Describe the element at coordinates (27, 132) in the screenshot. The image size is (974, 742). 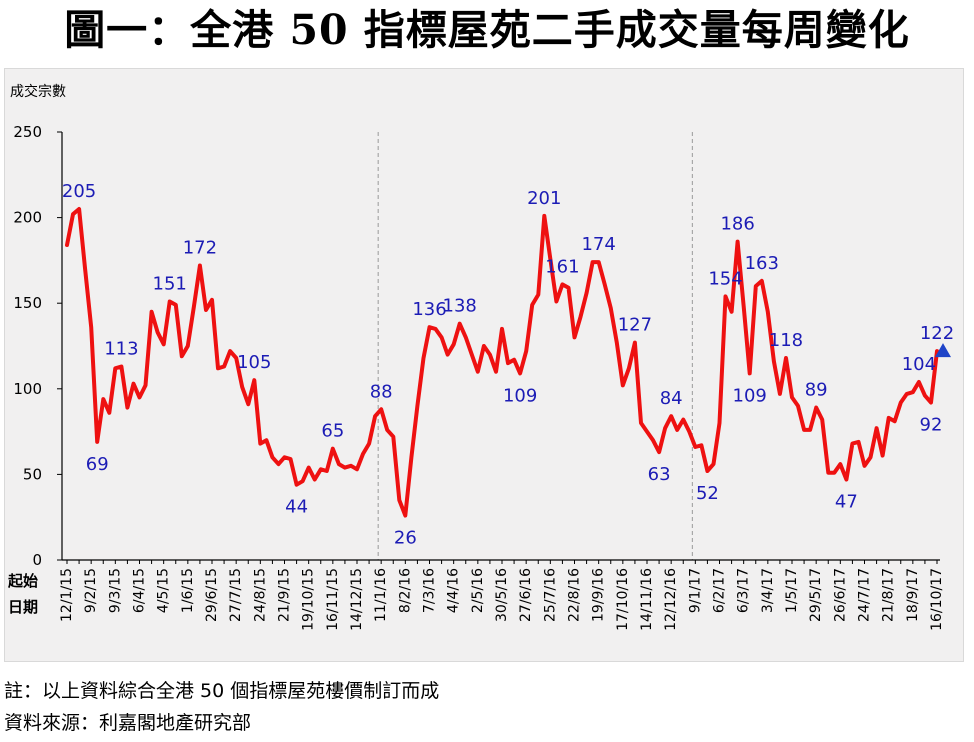
I see `y-tick-label: 250` at that location.